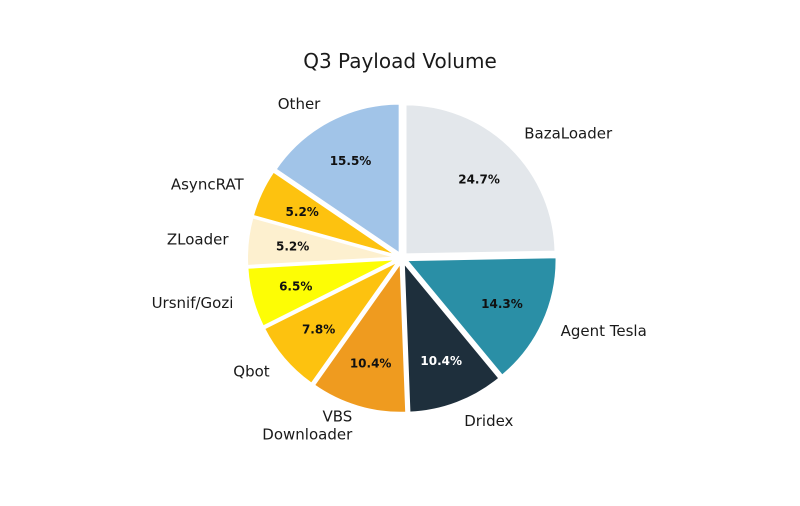 This screenshot has height=506, width=800. What do you see at coordinates (251, 372) in the screenshot?
I see `slice-label-qbot: Qbot` at bounding box center [251, 372].